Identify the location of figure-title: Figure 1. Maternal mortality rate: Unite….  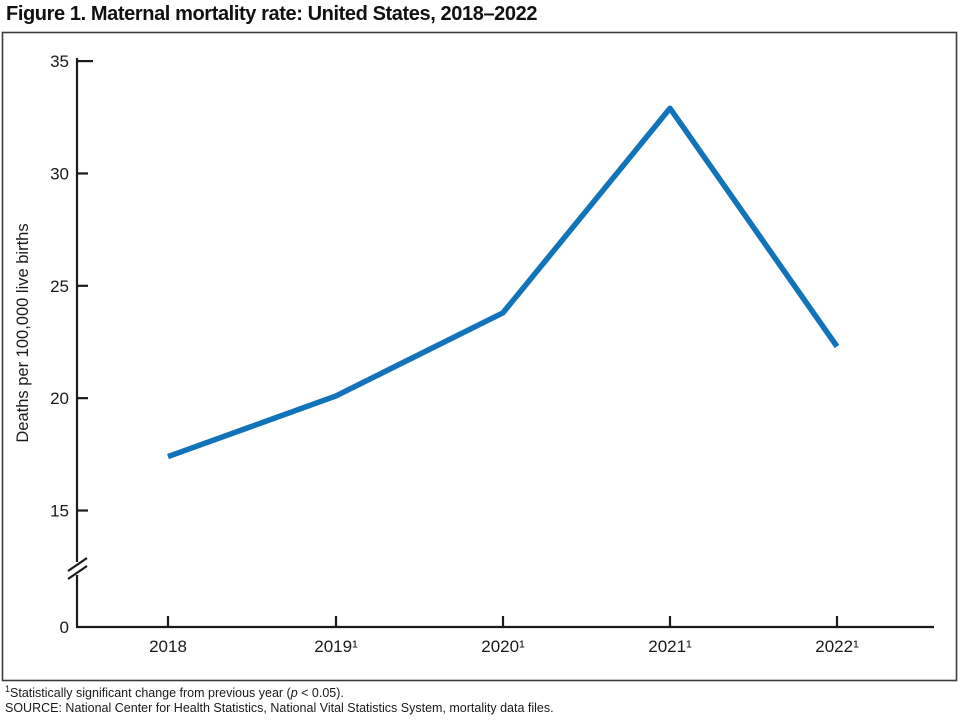
(272, 14).